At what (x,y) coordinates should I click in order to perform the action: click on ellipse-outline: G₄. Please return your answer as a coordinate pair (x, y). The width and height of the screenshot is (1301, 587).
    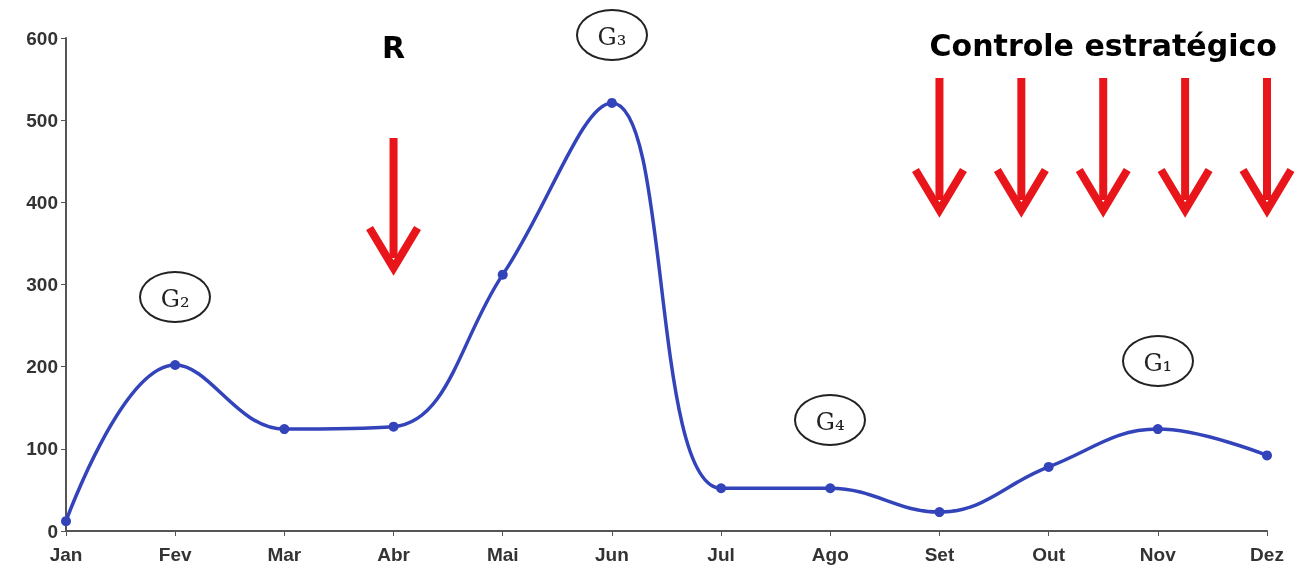
    Looking at the image, I should click on (830, 420).